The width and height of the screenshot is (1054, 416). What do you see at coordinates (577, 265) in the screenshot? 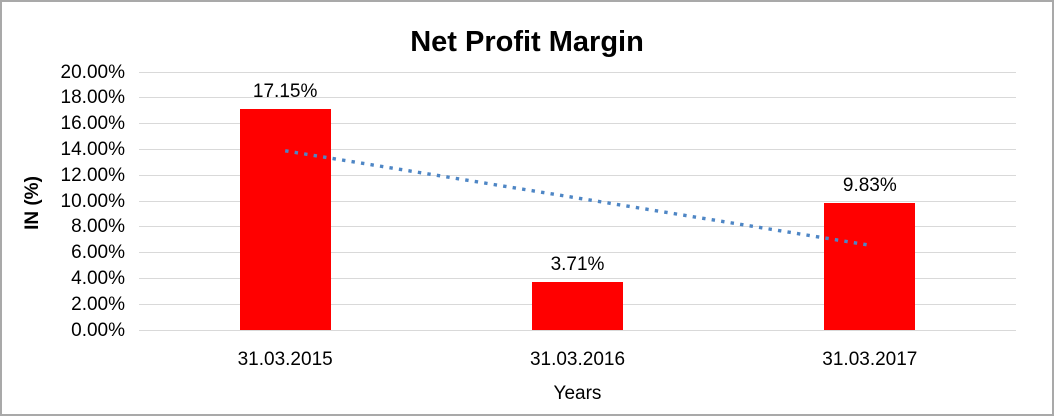
I see `bar-data-label: 3.71%` at bounding box center [577, 265].